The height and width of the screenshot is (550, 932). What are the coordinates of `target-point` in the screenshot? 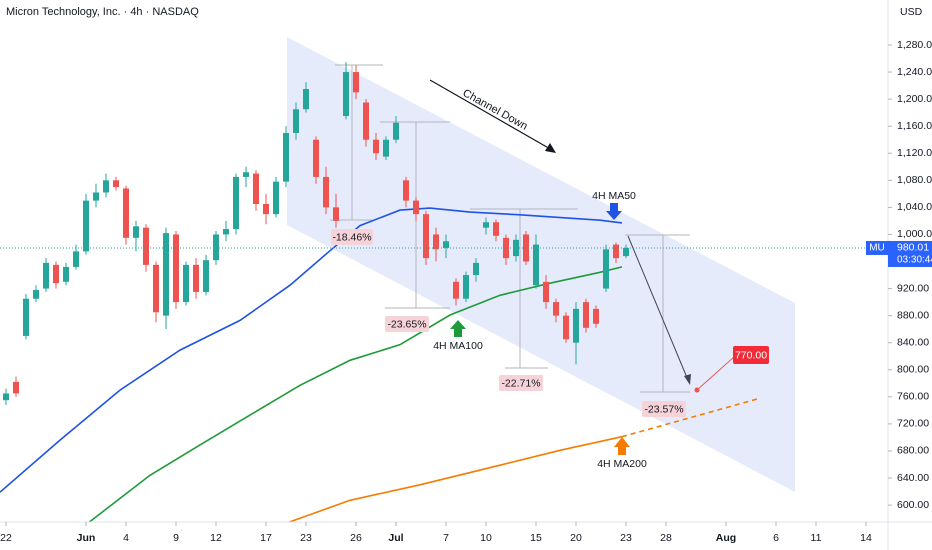 It's located at (697, 390).